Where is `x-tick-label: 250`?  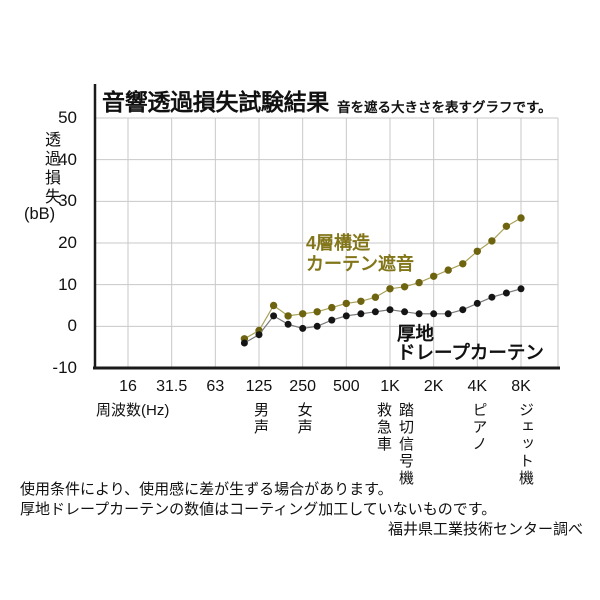
x-tick-label: 250 is located at coordinates (302, 386).